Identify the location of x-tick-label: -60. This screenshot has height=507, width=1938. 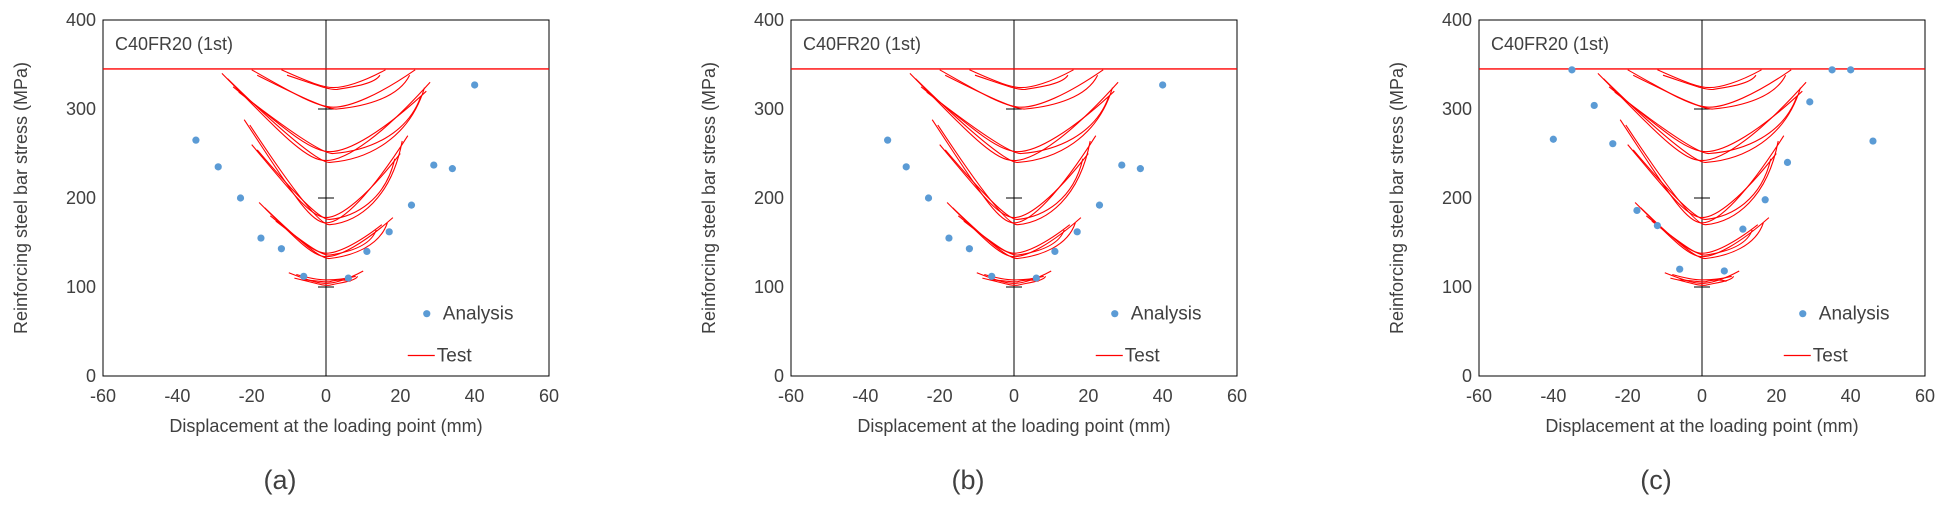
(1479, 396).